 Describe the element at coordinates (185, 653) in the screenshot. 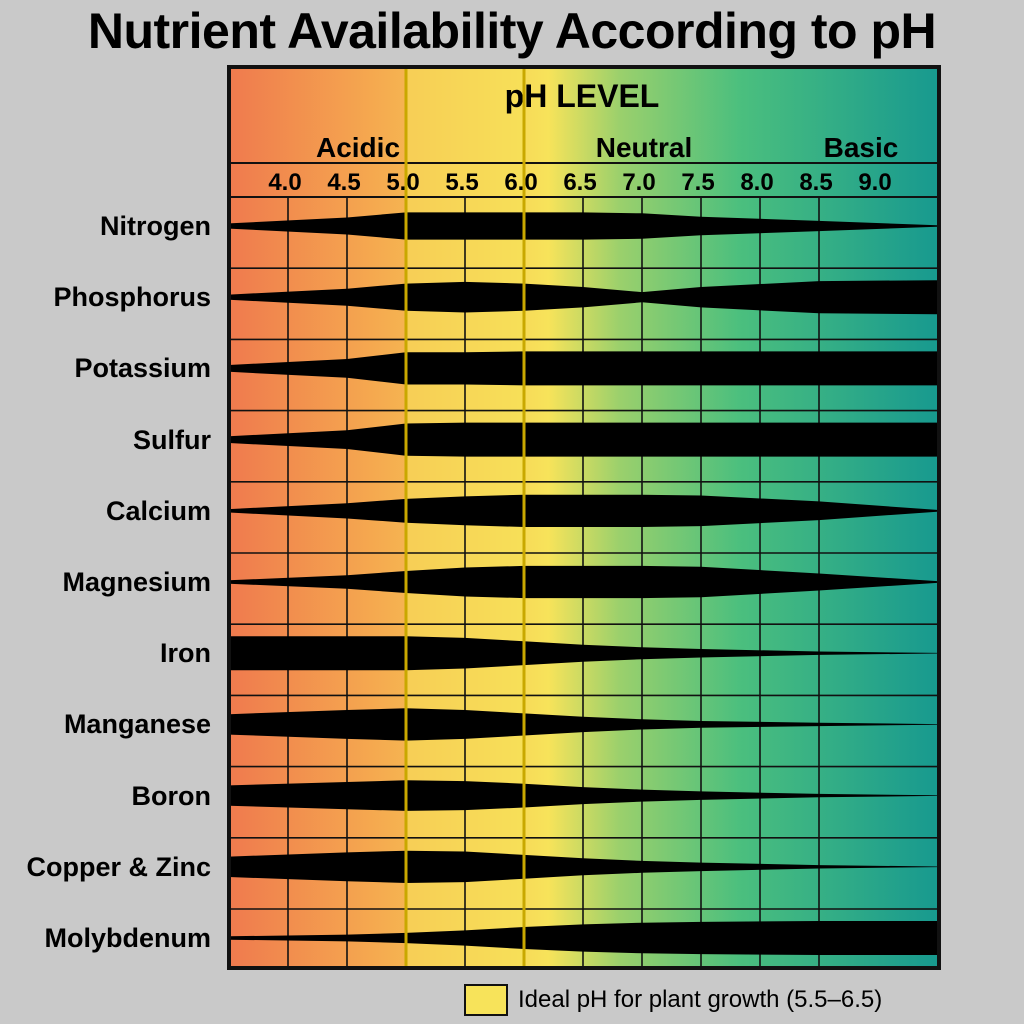

I see `nutrient-label: Iron` at that location.